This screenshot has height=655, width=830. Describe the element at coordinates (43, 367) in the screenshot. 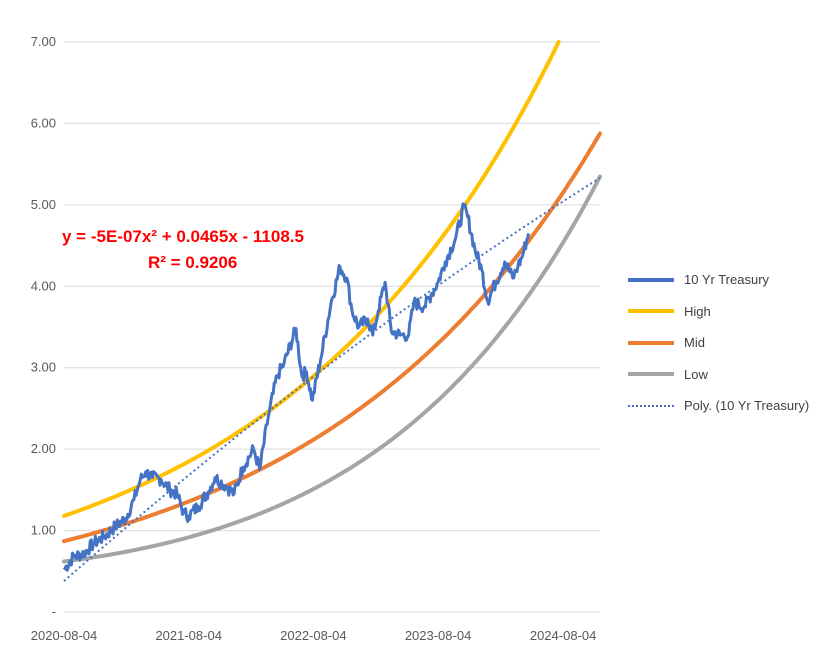

I see `y-tick-label: 3.00` at that location.